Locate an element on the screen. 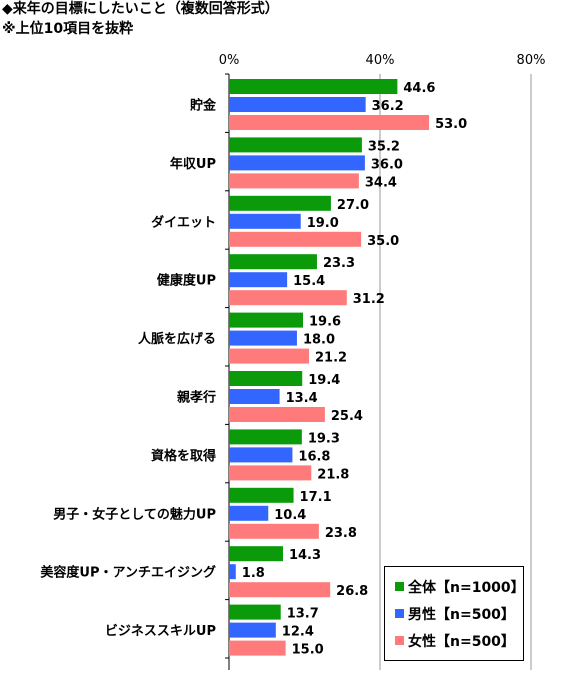 Image resolution: width=578 pixels, height=679 pixels. legend-swatch-all is located at coordinates (399, 586).